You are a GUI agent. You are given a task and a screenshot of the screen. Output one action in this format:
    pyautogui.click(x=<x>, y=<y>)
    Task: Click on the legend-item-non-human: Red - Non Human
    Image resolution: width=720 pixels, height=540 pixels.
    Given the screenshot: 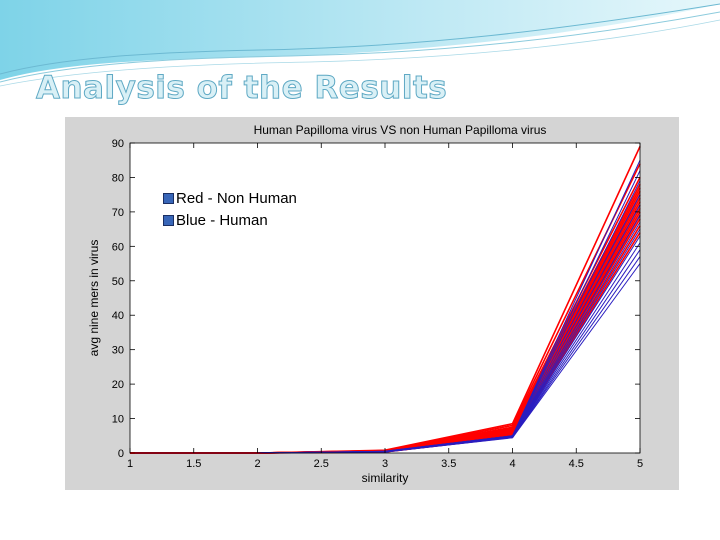 What is the action you would take?
    pyautogui.click(x=230, y=198)
    